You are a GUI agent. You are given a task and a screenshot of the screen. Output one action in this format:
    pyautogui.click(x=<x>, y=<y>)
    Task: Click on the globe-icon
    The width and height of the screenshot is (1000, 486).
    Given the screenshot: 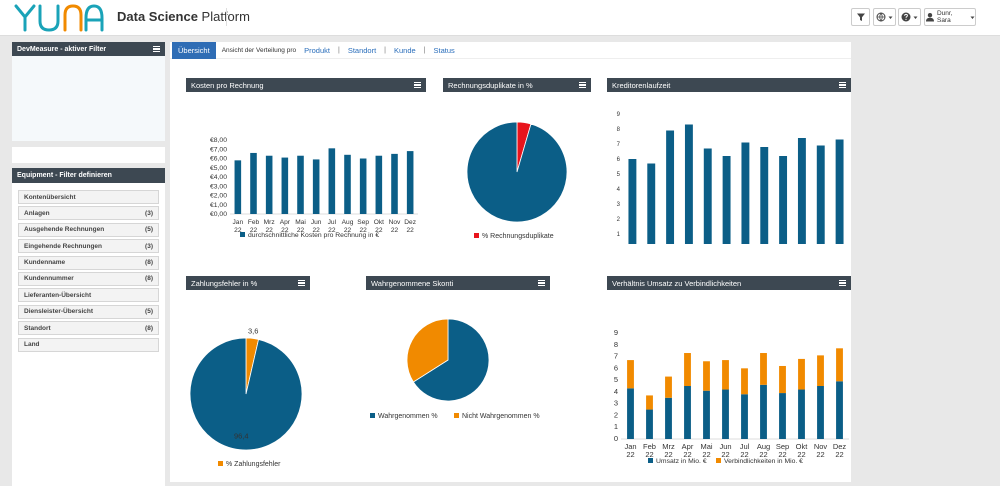 What is the action you would take?
    pyautogui.click(x=881, y=17)
    